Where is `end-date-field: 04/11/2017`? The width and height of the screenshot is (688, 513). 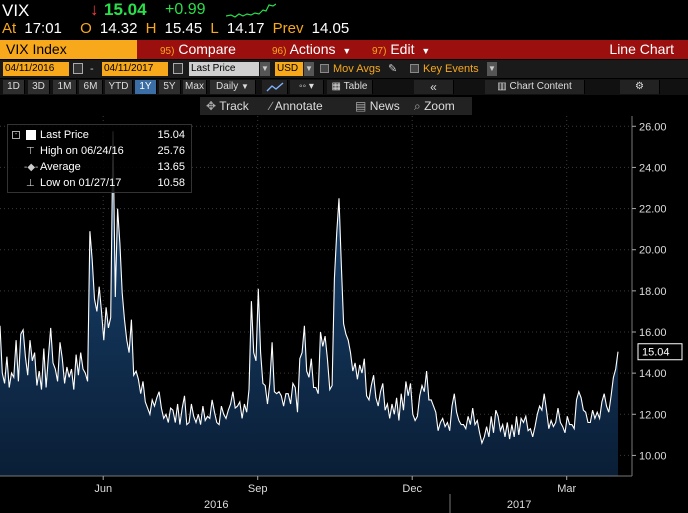
end-date-field: 04/11/2017 is located at coordinates (135, 69).